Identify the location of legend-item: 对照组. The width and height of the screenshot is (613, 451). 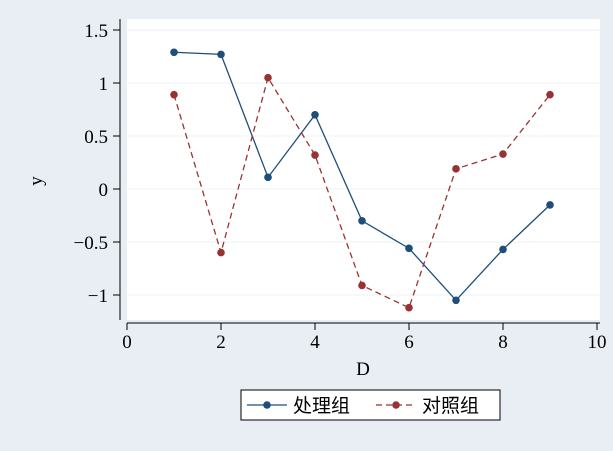
(427, 406).